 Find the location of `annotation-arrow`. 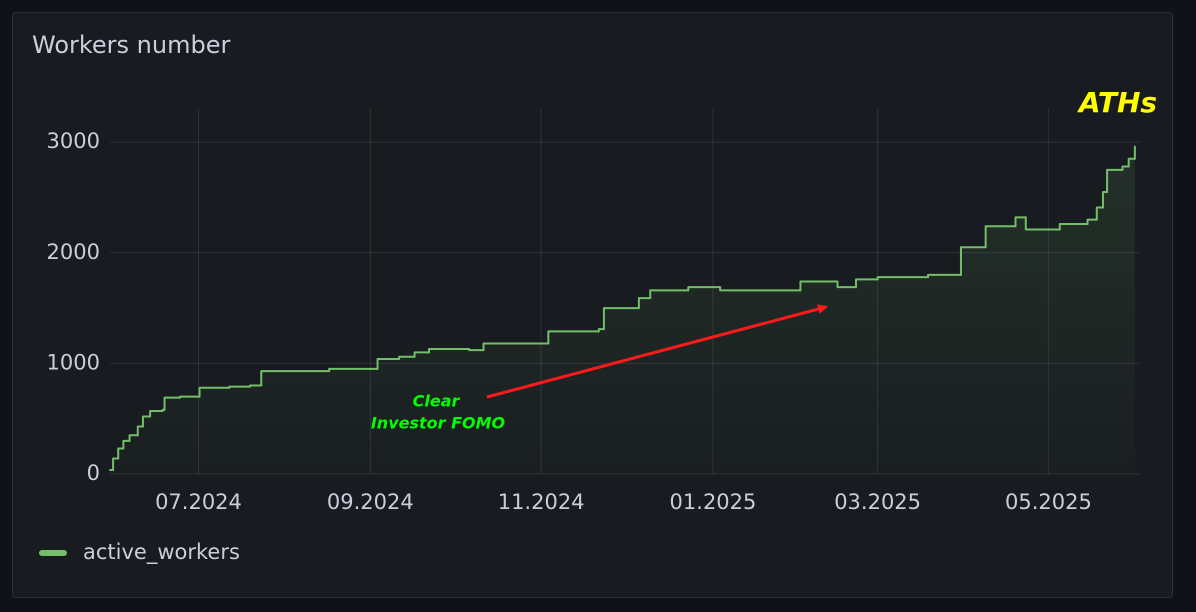

annotation-arrow is located at coordinates (657, 351).